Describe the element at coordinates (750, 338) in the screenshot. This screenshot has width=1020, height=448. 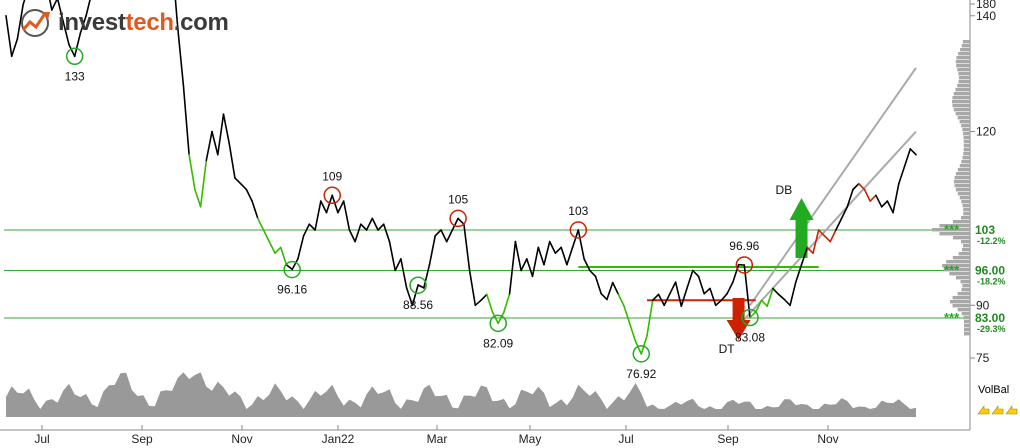
I see `trough-label: 83.08` at that location.